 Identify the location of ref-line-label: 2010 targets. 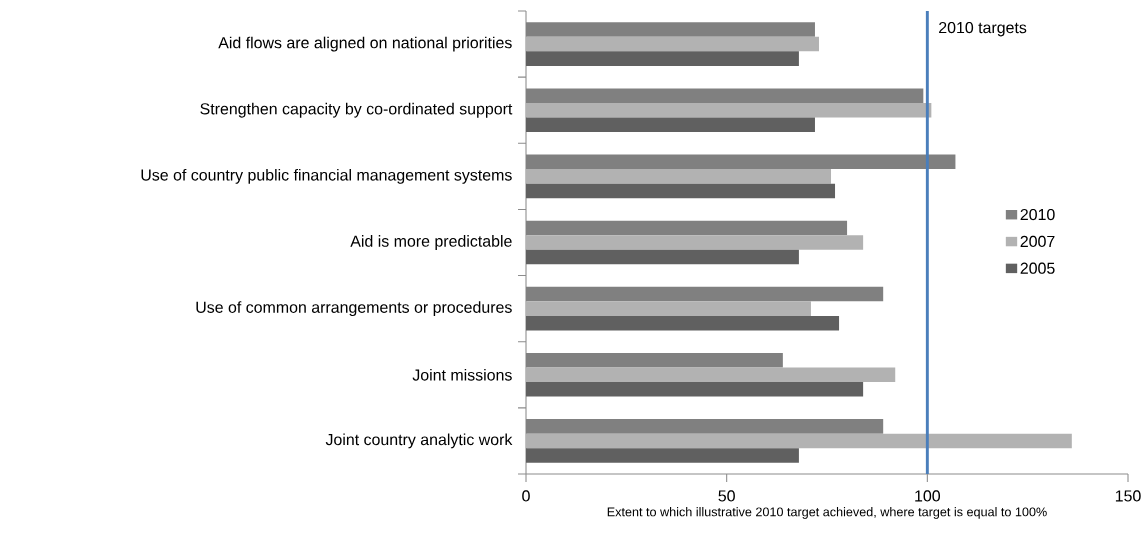
(983, 29).